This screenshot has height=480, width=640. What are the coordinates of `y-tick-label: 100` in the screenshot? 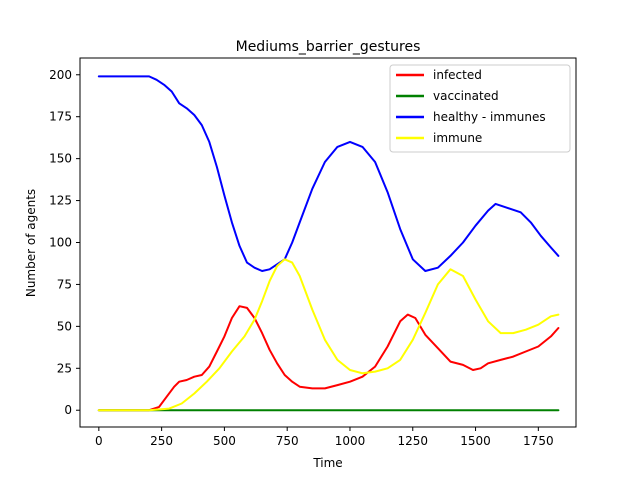 It's located at (60, 243).